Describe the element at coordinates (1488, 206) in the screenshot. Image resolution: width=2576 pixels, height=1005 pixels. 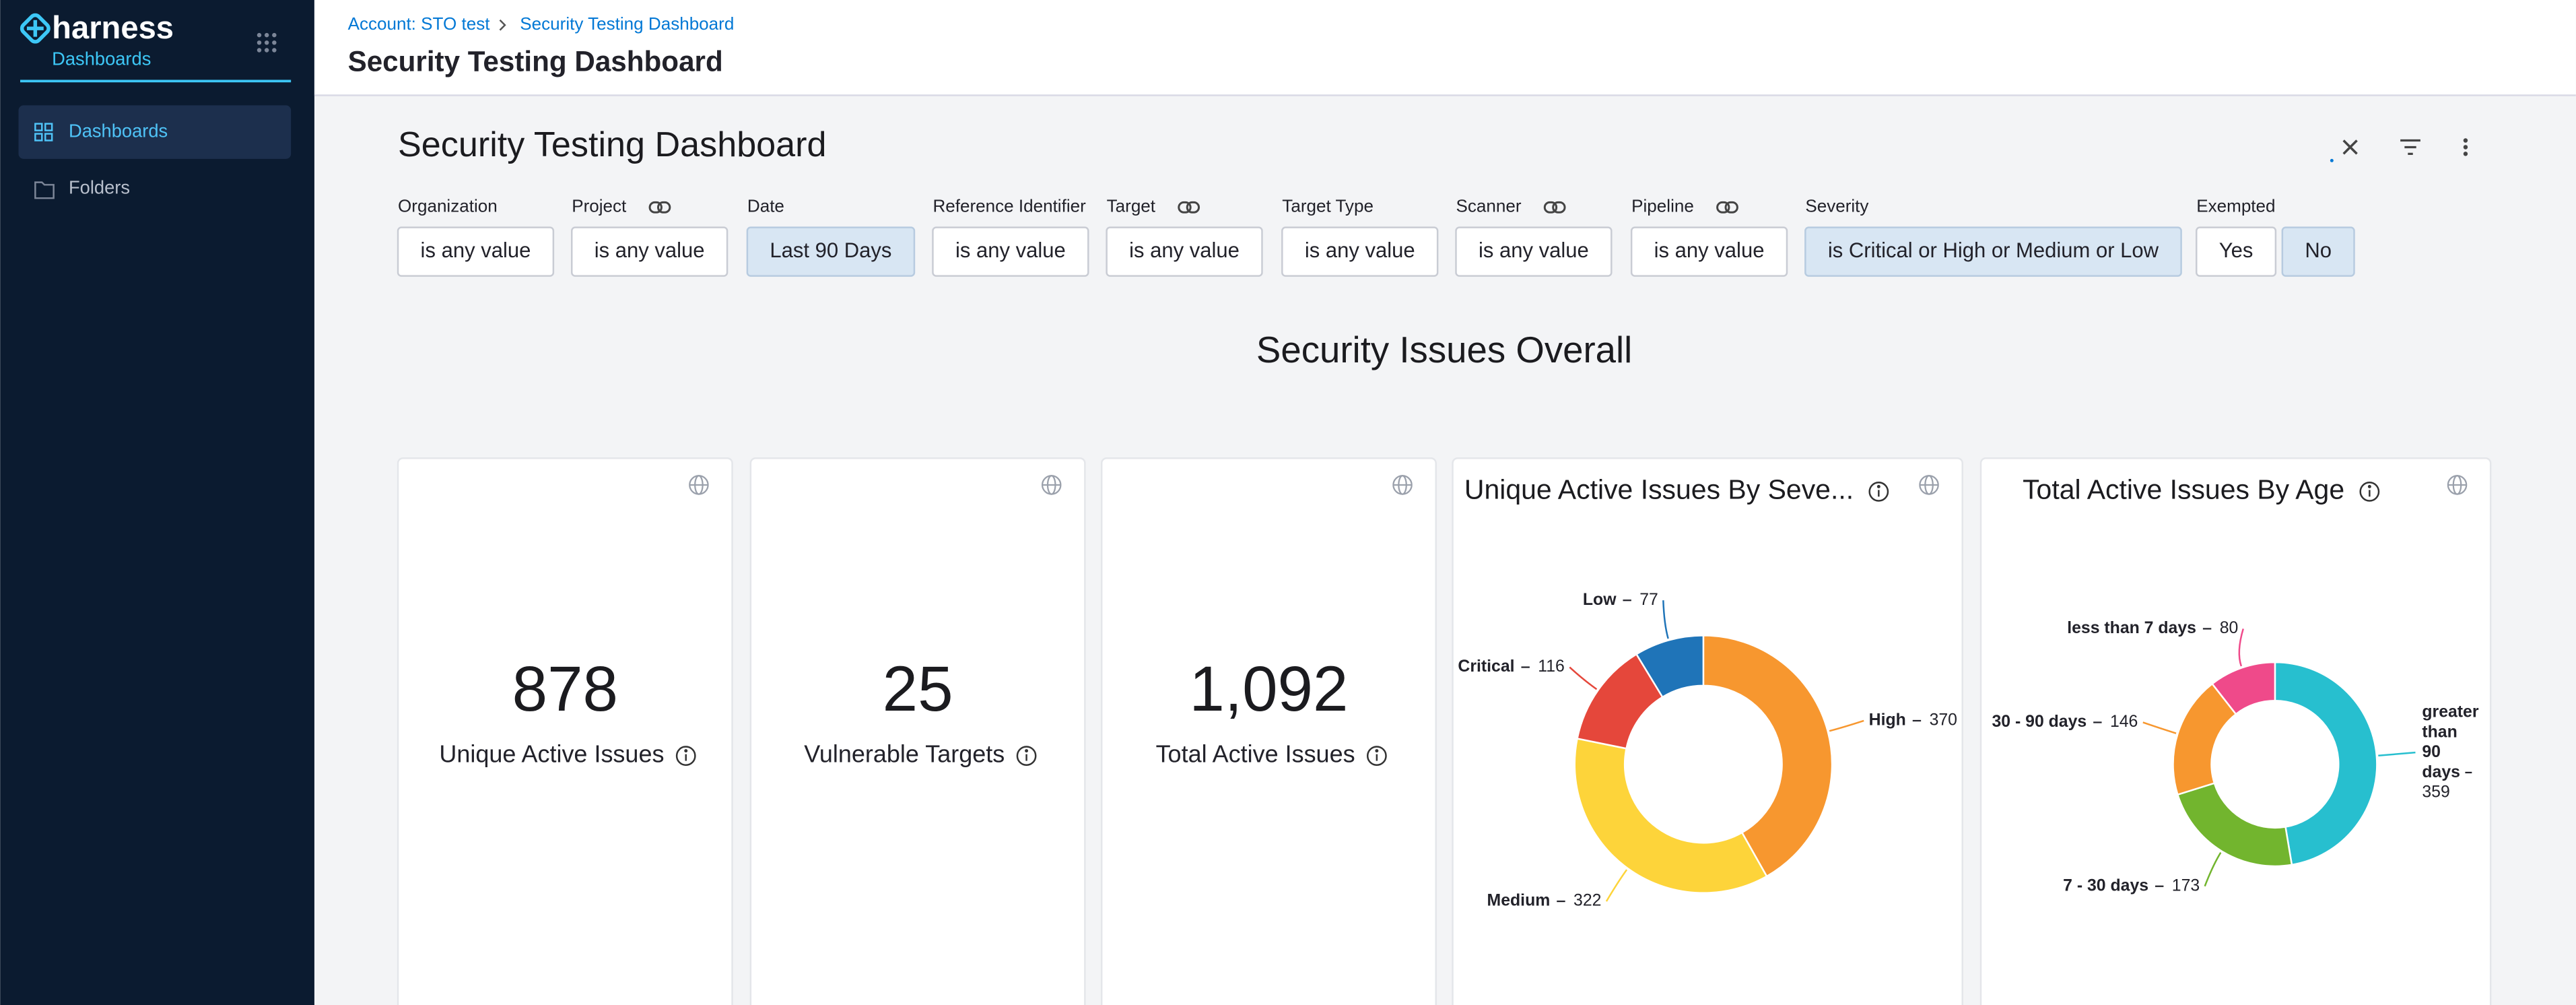
I see `filter-label: Scanner` at that location.